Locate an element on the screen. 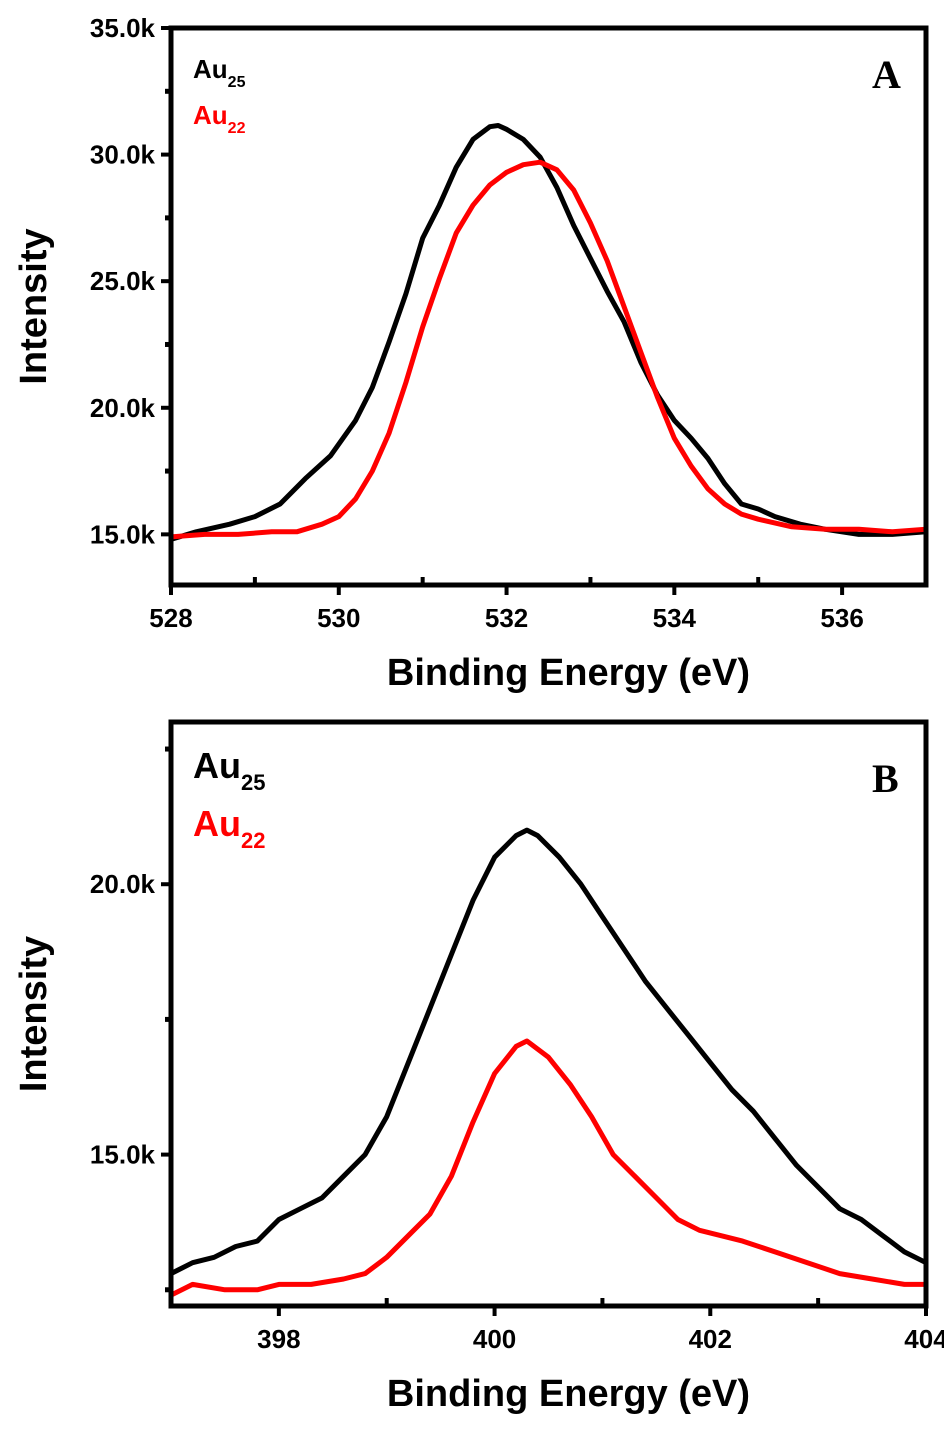 The height and width of the screenshot is (1431, 944). series-line-au22 is located at coordinates (548, 1168).